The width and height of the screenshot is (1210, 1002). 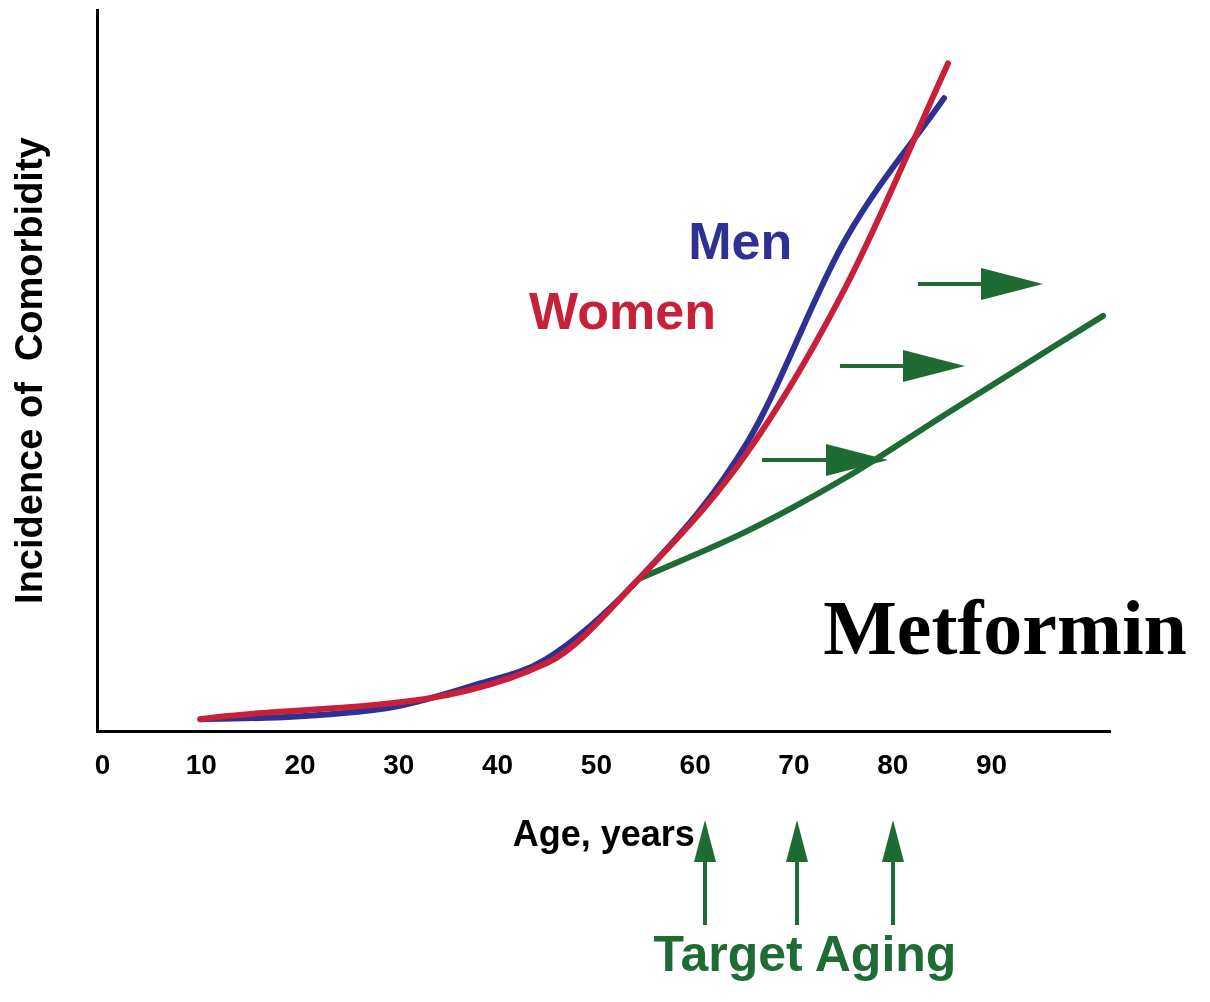 What do you see at coordinates (695, 764) in the screenshot?
I see `x-tick-label: 60` at bounding box center [695, 764].